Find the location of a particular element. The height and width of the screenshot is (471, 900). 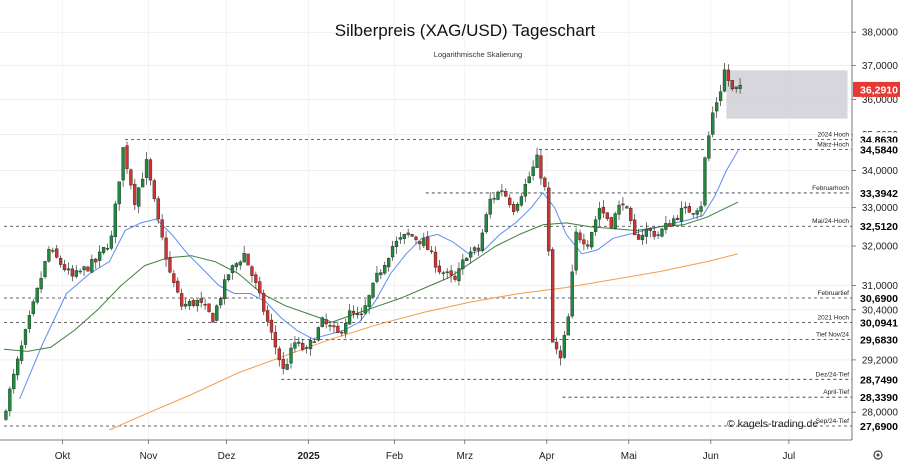

level-name-label: 2021 Hoch is located at coordinates (834, 317).